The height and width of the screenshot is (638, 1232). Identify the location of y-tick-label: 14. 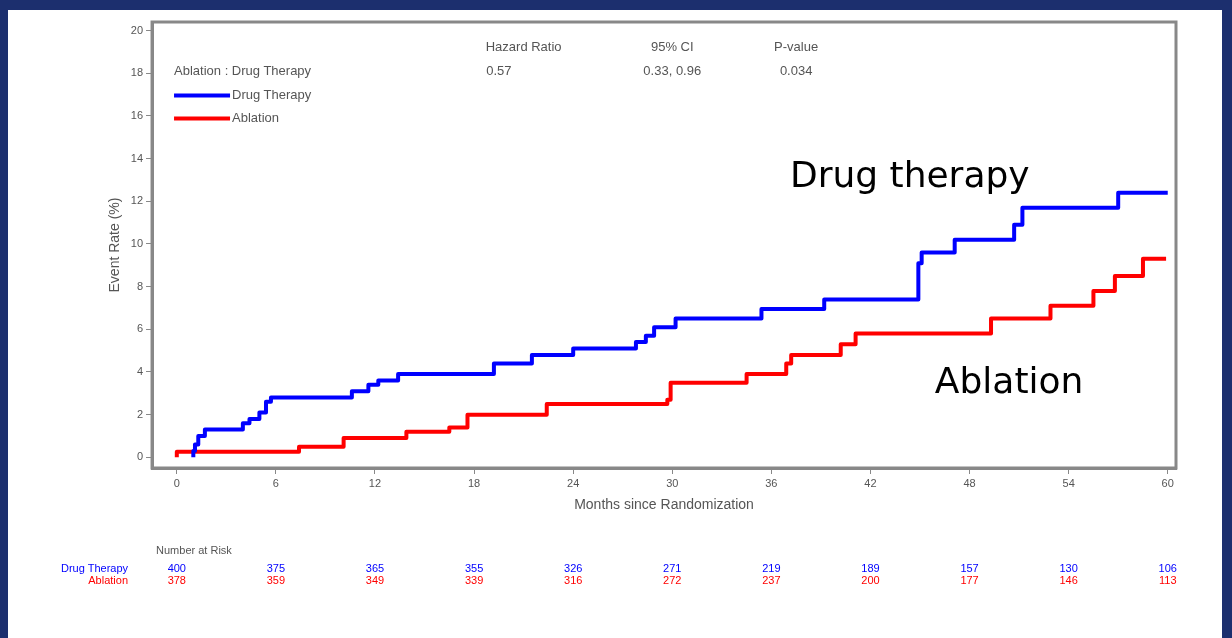
(137, 157).